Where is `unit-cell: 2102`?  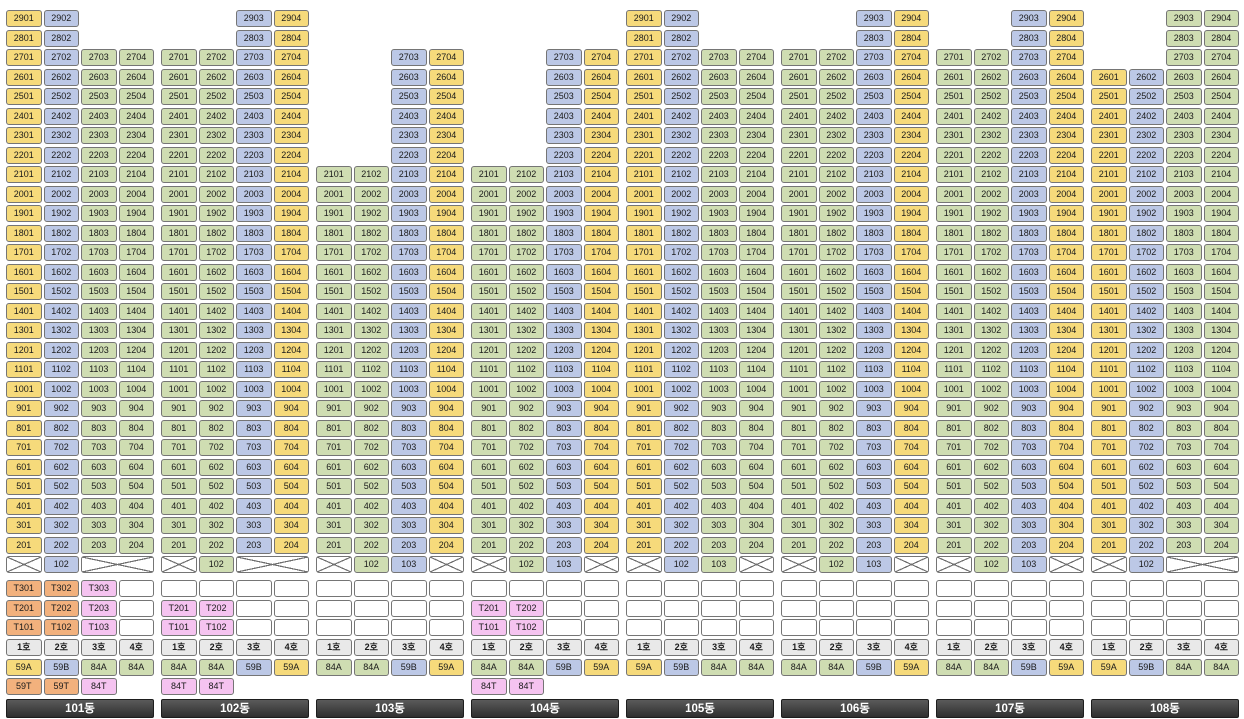 unit-cell: 2102 is located at coordinates (371, 174).